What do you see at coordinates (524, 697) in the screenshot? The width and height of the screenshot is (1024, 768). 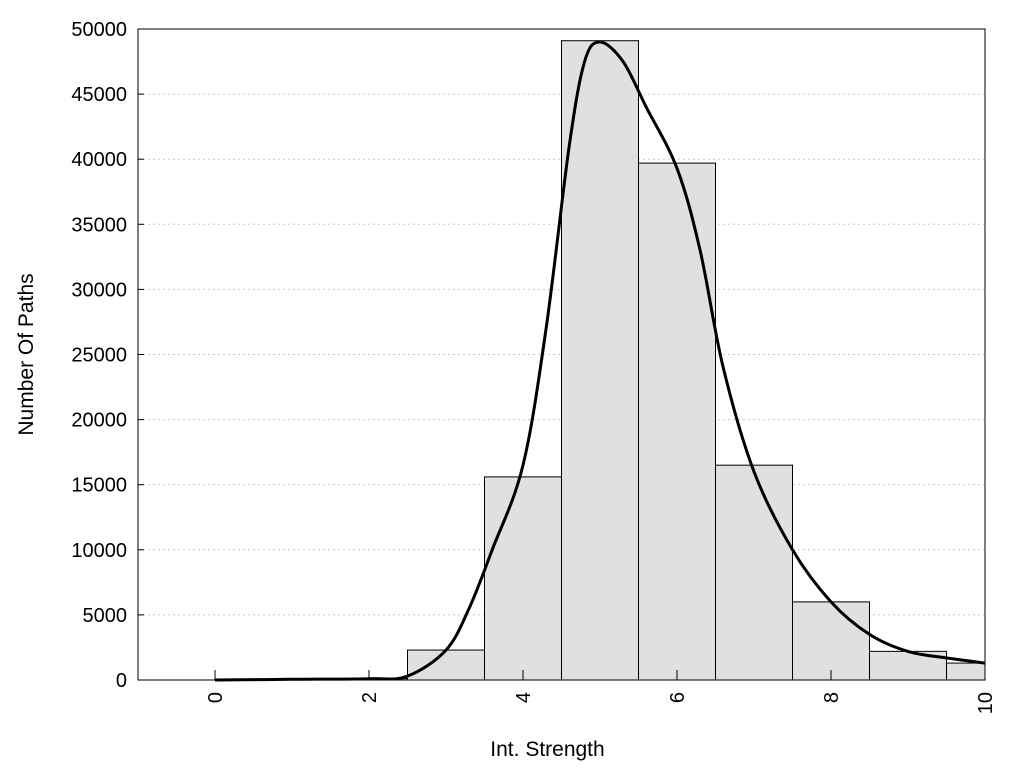 I see `x-tick-label: 4` at bounding box center [524, 697].